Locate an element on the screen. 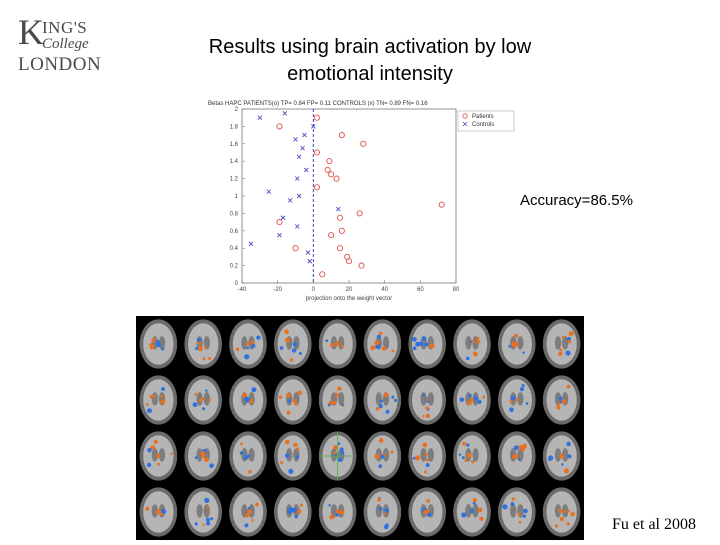  x-tick-label: -40 is located at coordinates (242, 290).